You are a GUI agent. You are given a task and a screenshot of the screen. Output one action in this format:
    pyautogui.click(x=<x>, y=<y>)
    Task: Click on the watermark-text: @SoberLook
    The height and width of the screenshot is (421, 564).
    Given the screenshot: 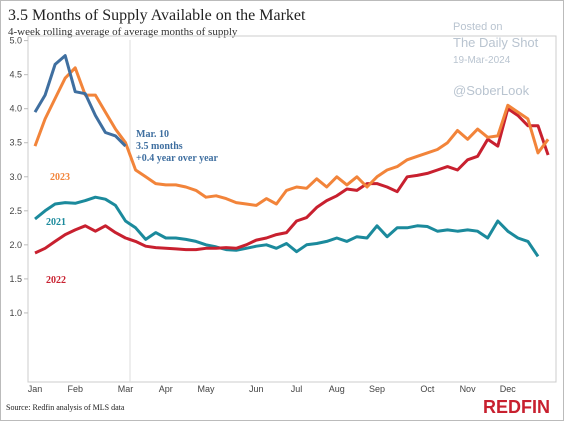 What is the action you would take?
    pyautogui.click(x=491, y=90)
    